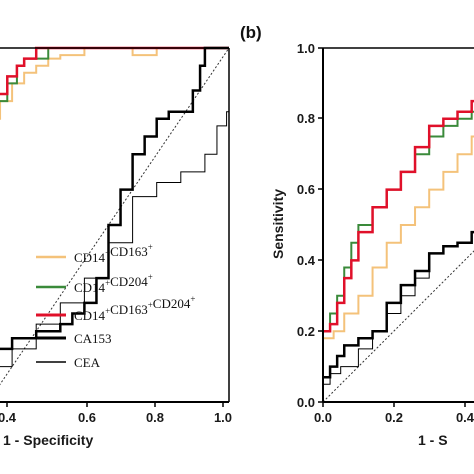 This screenshot has width=474, height=474. I want to click on panel-b-x-tick-label: 0.0, so click(323, 417).